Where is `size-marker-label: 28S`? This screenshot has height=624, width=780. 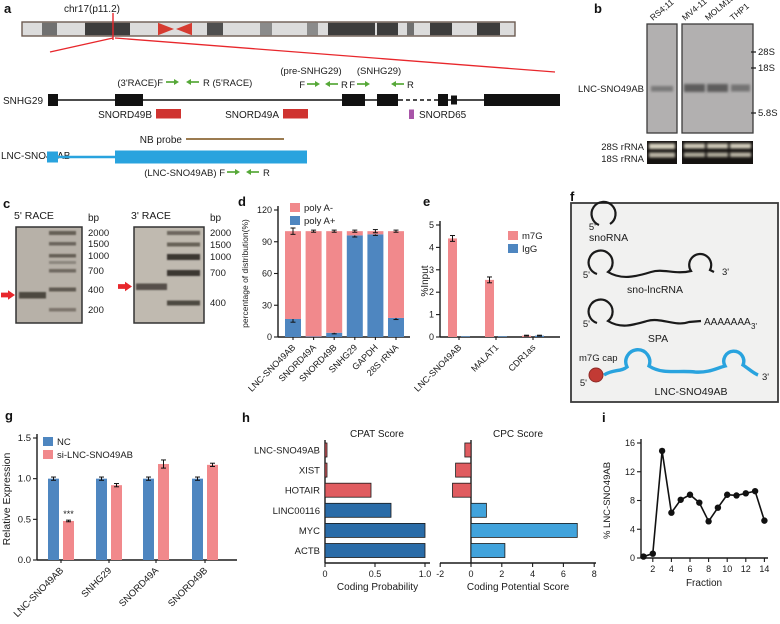 size-marker-label: 28S is located at coordinates (766, 52).